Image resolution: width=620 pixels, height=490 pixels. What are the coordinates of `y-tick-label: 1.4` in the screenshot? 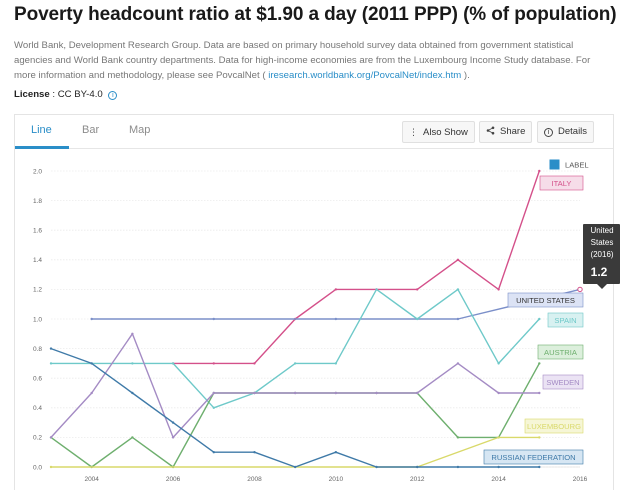 It's located at (37, 260).